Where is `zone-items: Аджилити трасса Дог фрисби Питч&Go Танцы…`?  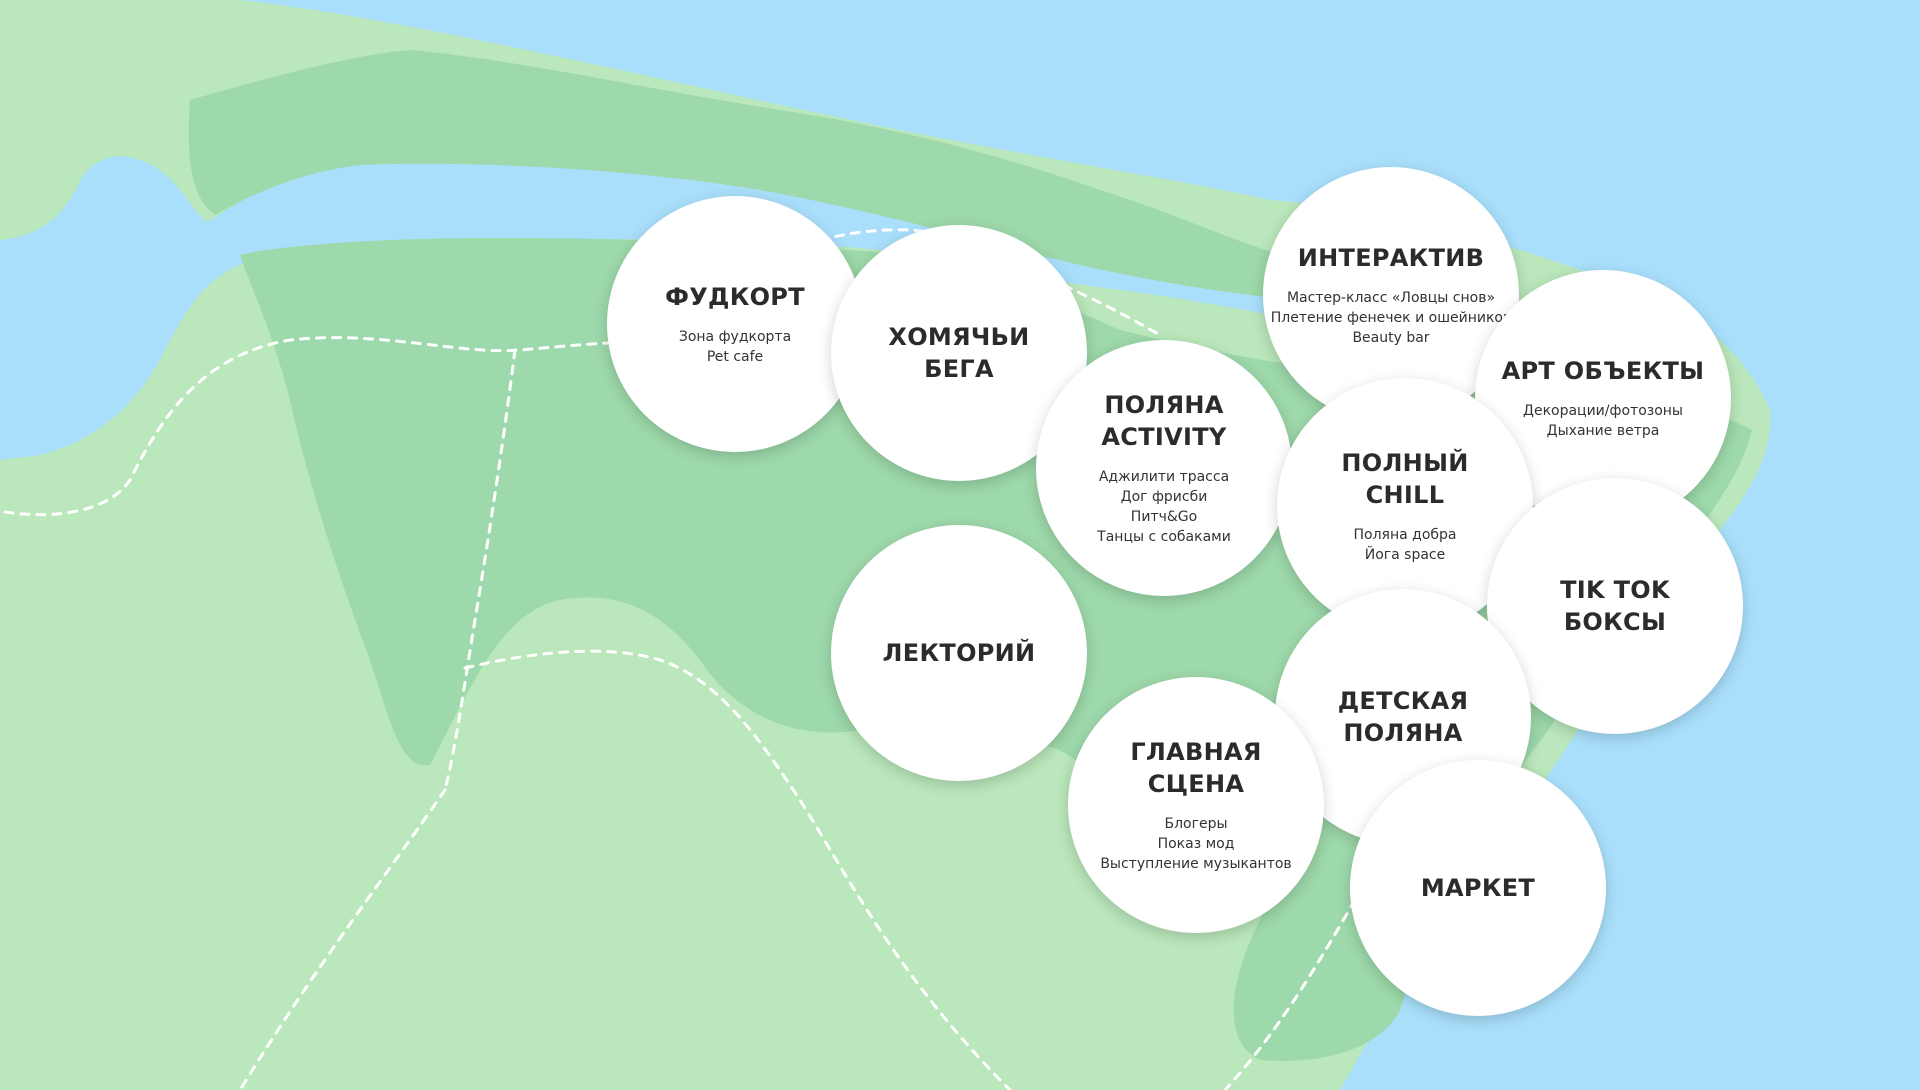 zone-items: Аджилити трасса Дог фрисби Питч&Go Танцы… is located at coordinates (1164, 507).